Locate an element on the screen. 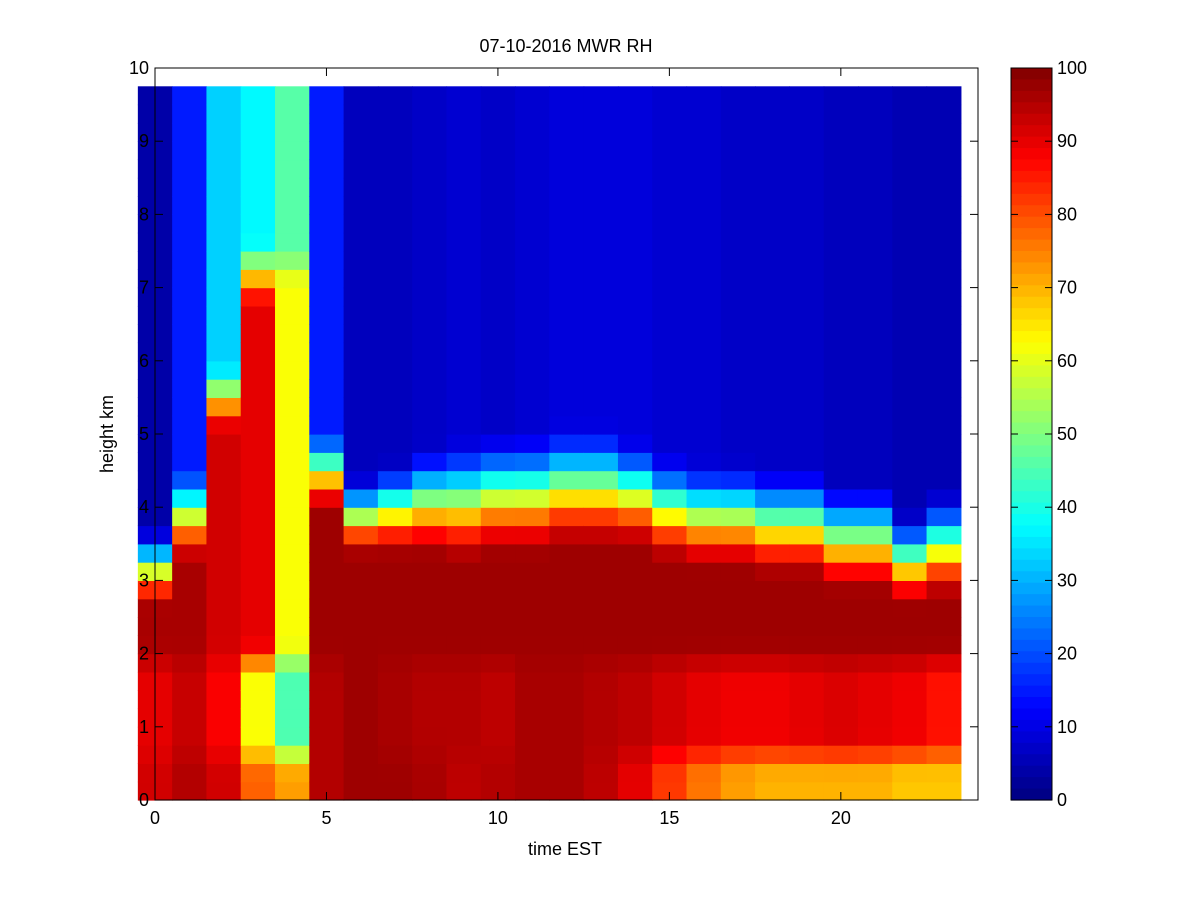 The width and height of the screenshot is (1200, 900). y-axis-label: height km is located at coordinates (107, 434).